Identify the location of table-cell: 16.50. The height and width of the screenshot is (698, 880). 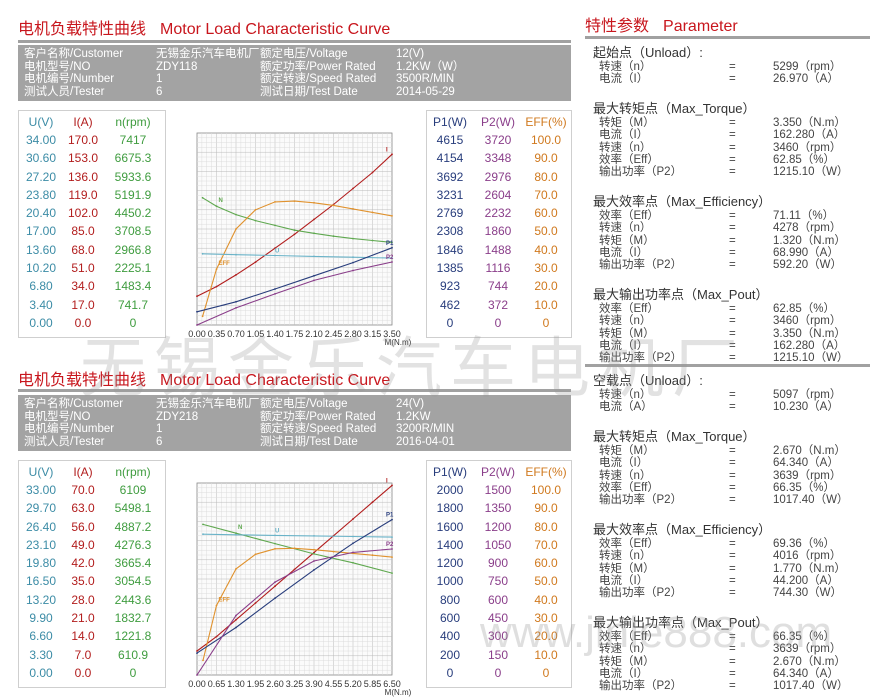
(41, 581).